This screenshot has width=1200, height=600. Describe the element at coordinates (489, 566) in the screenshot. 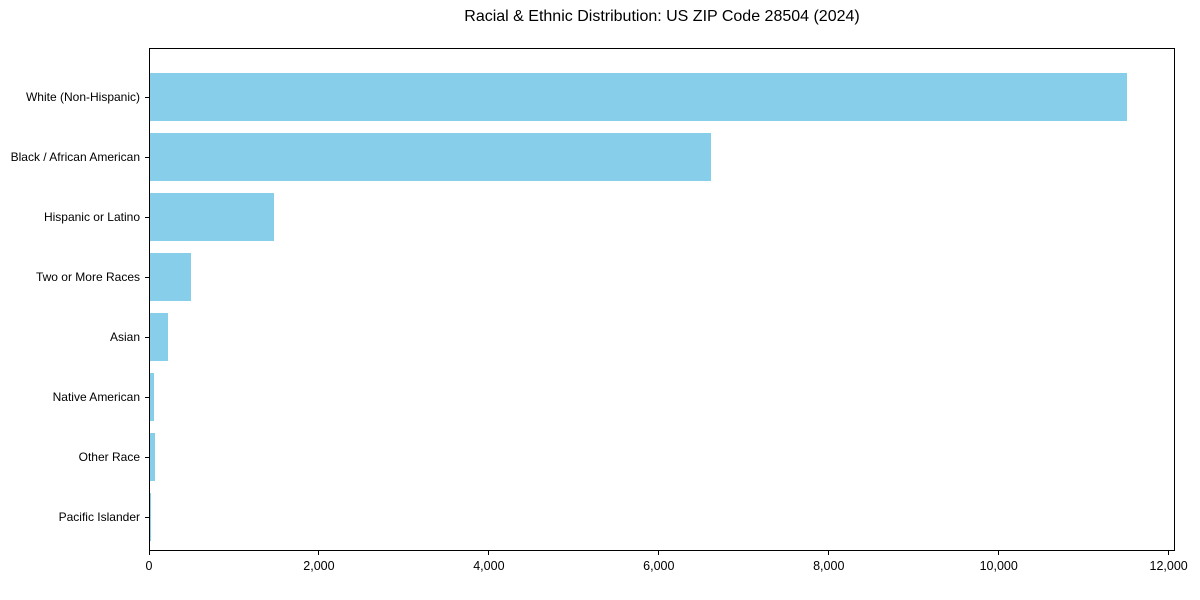

I see `x-axis-tick-label: 4,000` at that location.